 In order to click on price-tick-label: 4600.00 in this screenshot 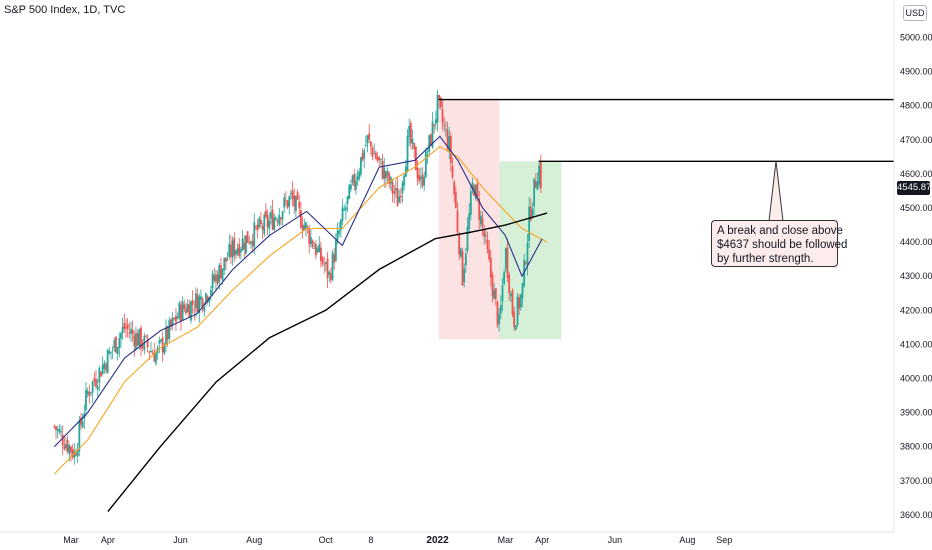, I will do `click(916, 174)`.